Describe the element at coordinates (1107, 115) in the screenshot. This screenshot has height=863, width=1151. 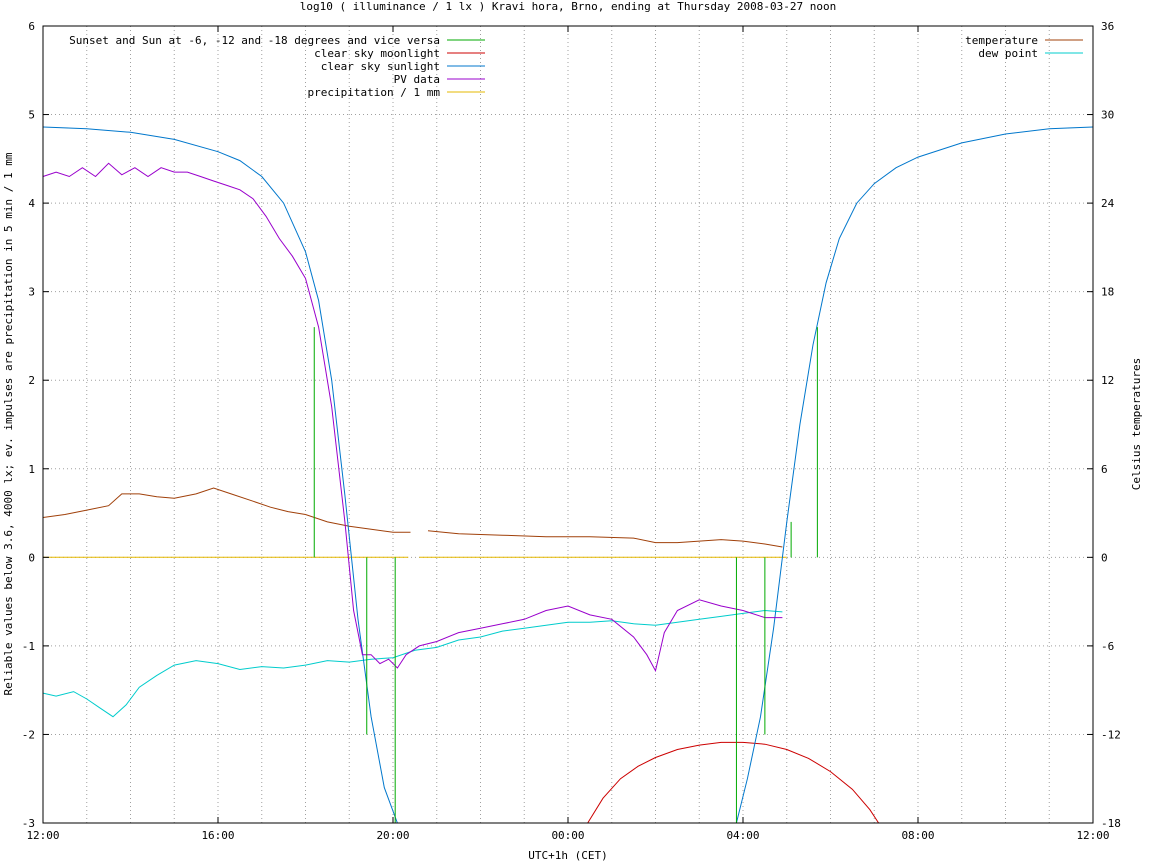
I see `y2-tick-label: 30` at that location.